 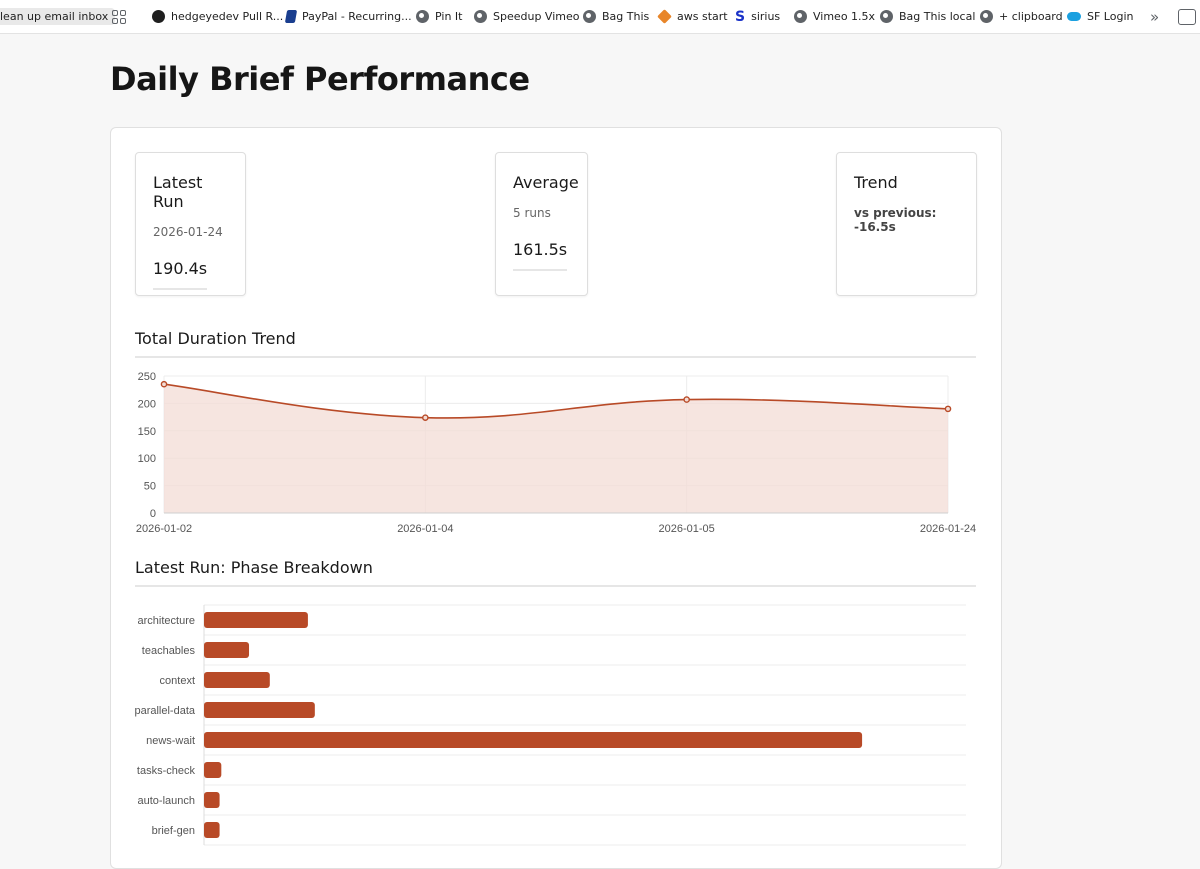 I want to click on bookmark-sf-login: SF Login, so click(x=1100, y=16).